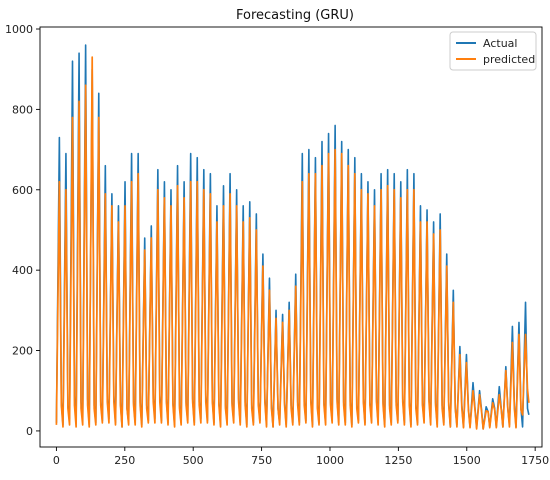 The width and height of the screenshot is (550, 480). What do you see at coordinates (56, 460) in the screenshot?
I see `x-tick-label: 0` at bounding box center [56, 460].